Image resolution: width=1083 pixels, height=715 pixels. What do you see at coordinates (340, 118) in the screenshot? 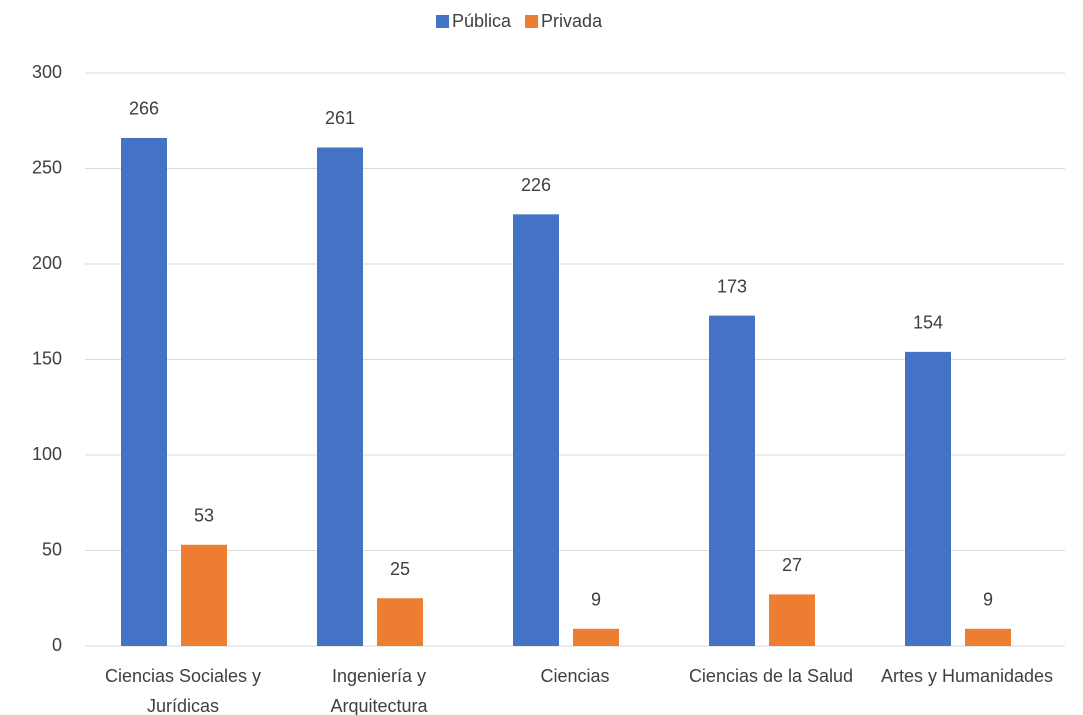
I see `data-label: 261` at bounding box center [340, 118].